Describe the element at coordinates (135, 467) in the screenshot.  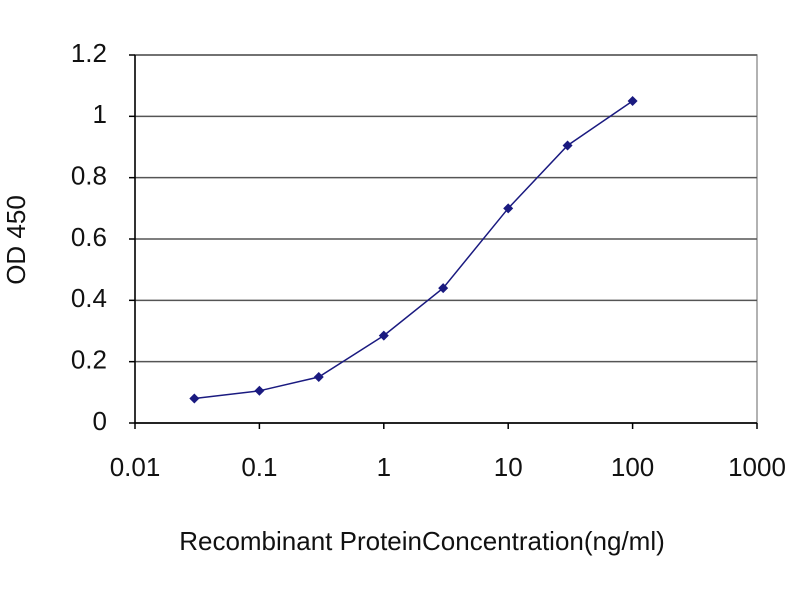
I see `x-tick-label: 0.01` at that location.